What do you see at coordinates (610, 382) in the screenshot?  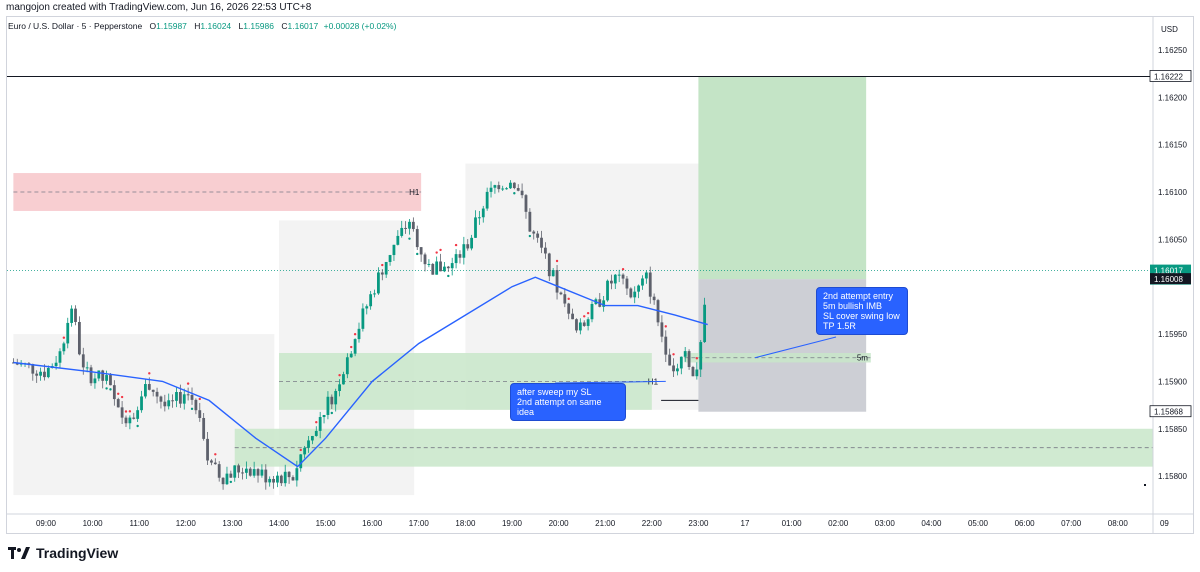 I see `callout-1-pointer` at bounding box center [610, 382].